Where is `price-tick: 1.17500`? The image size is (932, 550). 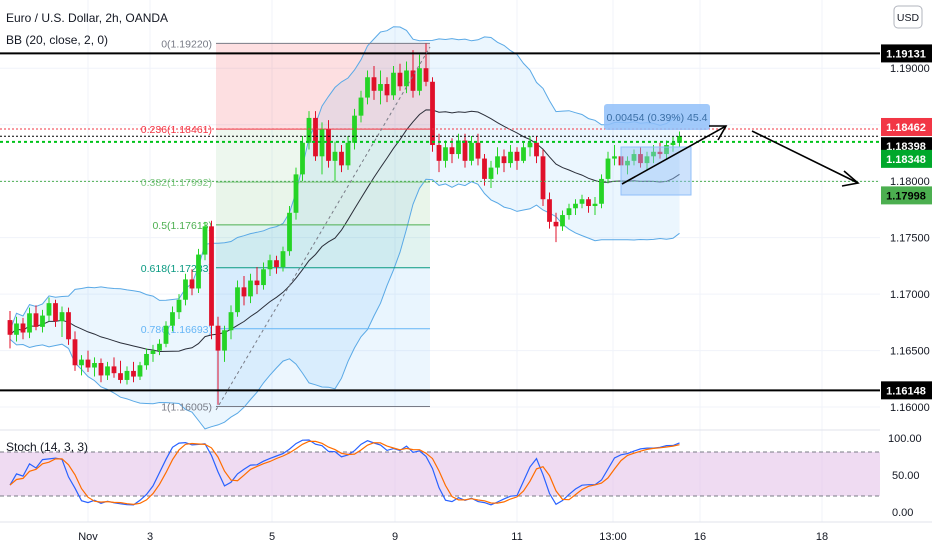
price-tick: 1.17500 is located at coordinates (910, 239).